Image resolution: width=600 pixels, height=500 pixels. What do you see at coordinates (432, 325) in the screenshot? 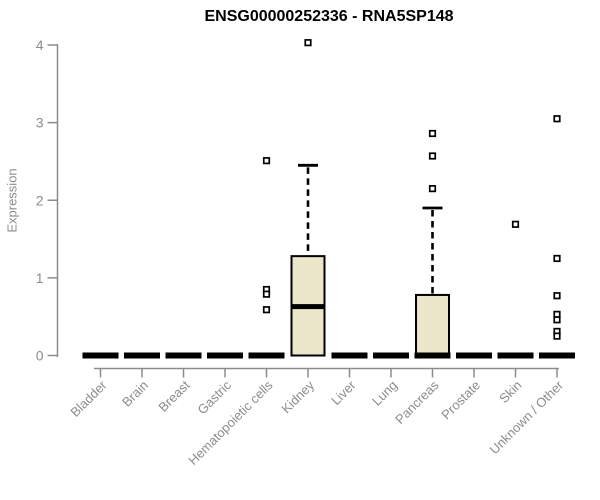
I see `box-pancreas` at bounding box center [432, 325].